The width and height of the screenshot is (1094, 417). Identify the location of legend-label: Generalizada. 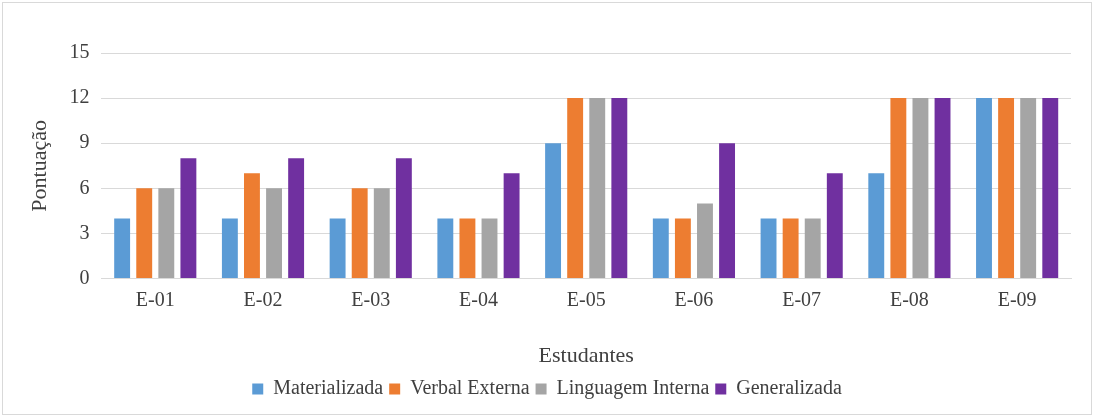
(789, 387).